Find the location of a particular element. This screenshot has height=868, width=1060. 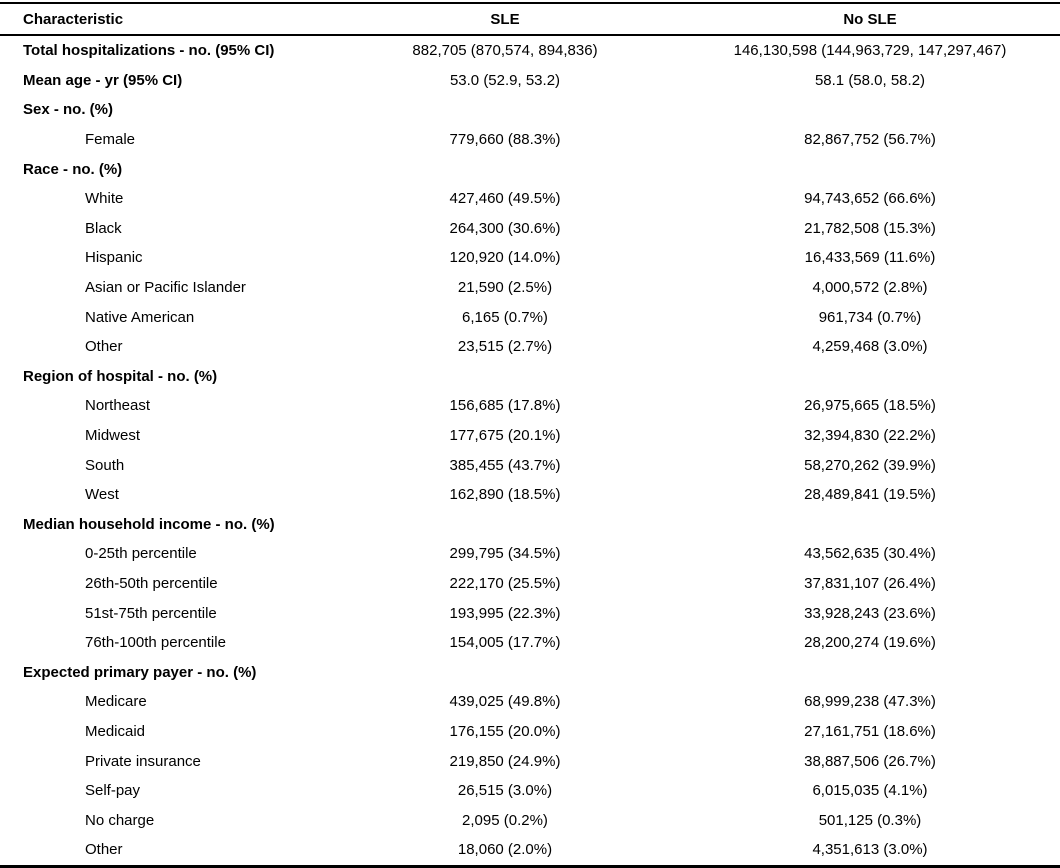

no-sle-value: 961,734 (0.7%) is located at coordinates (870, 317).